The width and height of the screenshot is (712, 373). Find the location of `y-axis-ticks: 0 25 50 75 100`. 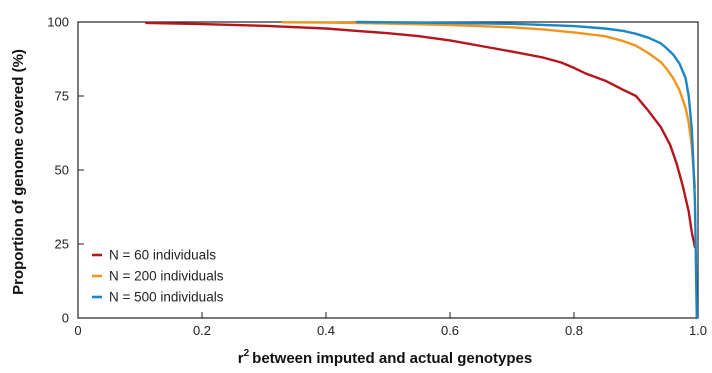

y-axis-ticks: 0 25 50 75 100 is located at coordinates (65, 170).